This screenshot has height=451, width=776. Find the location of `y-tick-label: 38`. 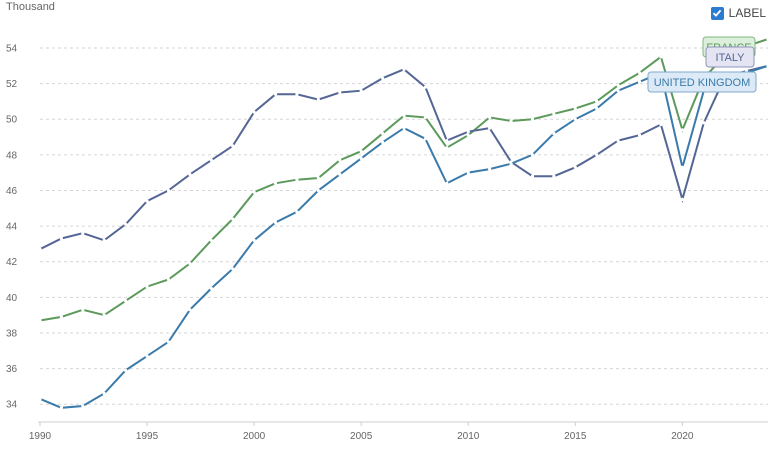

y-tick-label: 38 is located at coordinates (12, 333).